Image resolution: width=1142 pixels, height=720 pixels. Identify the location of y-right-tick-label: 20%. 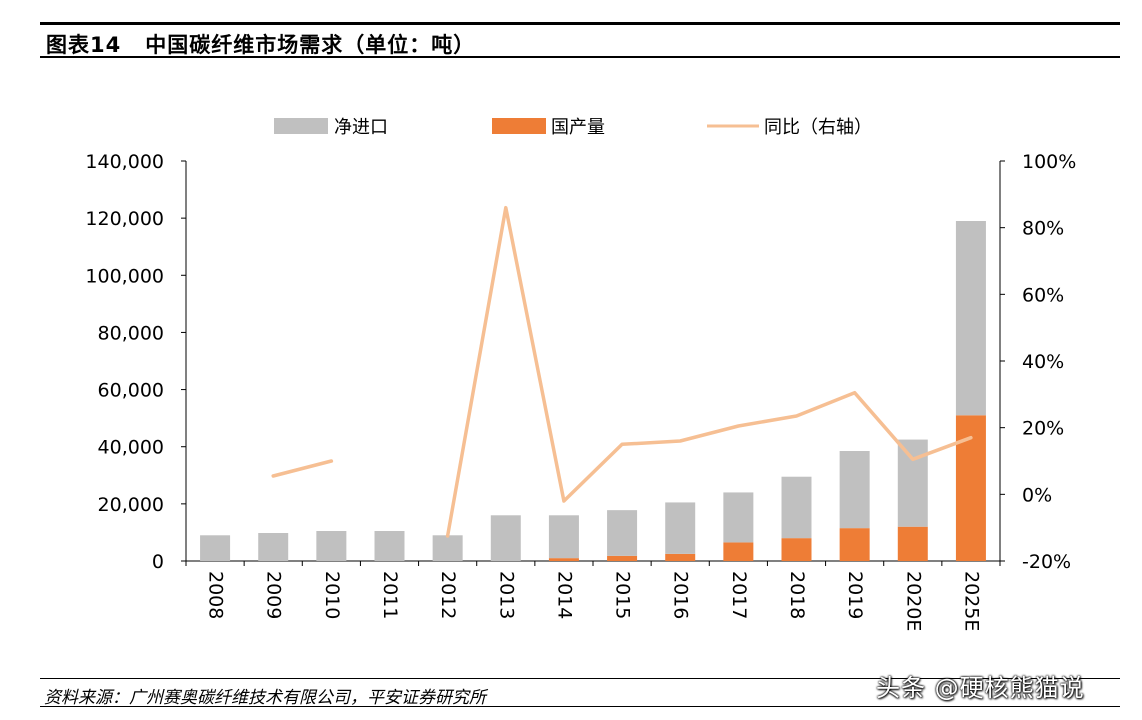
(1043, 429).